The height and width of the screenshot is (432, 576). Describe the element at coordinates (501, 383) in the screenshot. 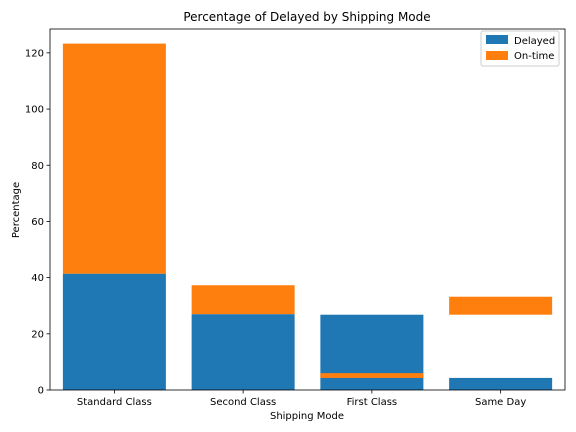

I see `bar-delayed-same-day` at that location.